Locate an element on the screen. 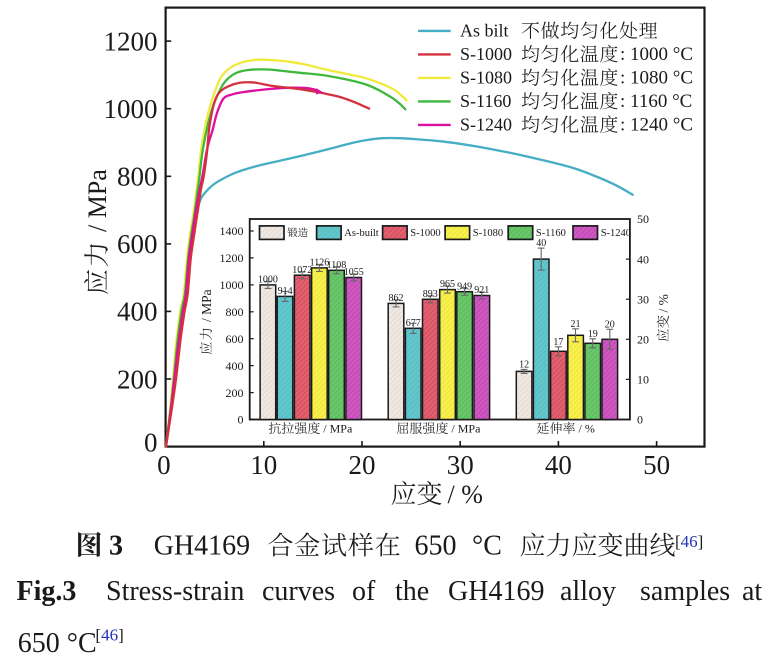 The image size is (773, 664). svg-text: As bilt is located at coordinates (484, 31).